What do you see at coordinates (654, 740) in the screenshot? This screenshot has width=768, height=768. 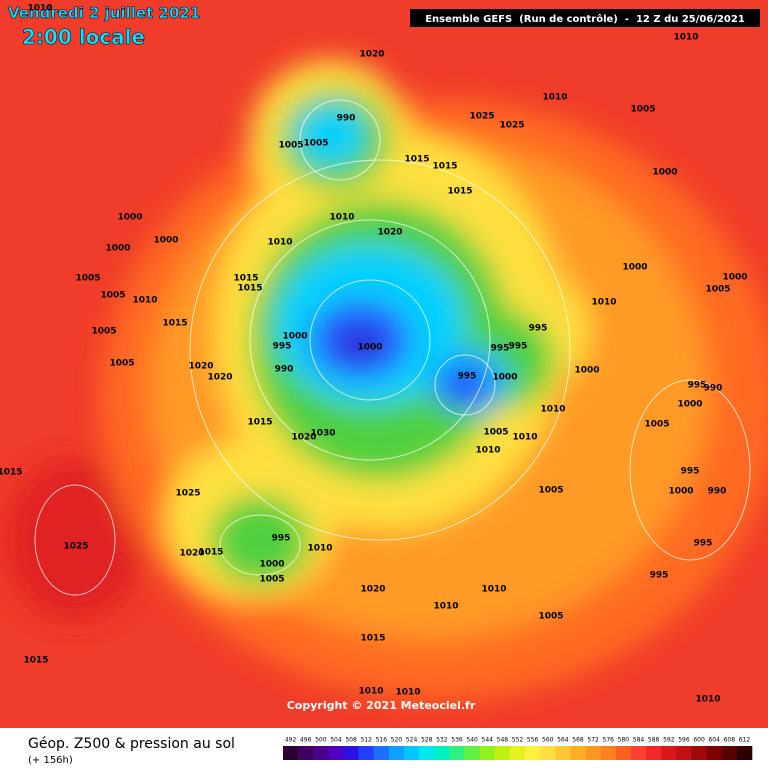 I see `scale-label: 588` at bounding box center [654, 740].